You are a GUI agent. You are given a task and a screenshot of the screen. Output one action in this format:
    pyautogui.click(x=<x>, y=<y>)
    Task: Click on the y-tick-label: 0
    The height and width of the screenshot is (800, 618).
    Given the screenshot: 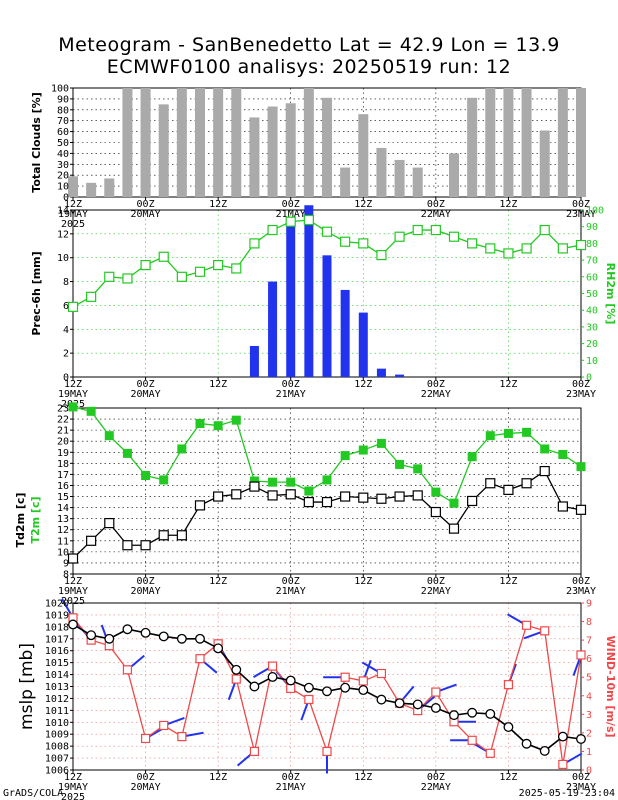 What is the action you would take?
    pyautogui.click(x=66, y=198)
    